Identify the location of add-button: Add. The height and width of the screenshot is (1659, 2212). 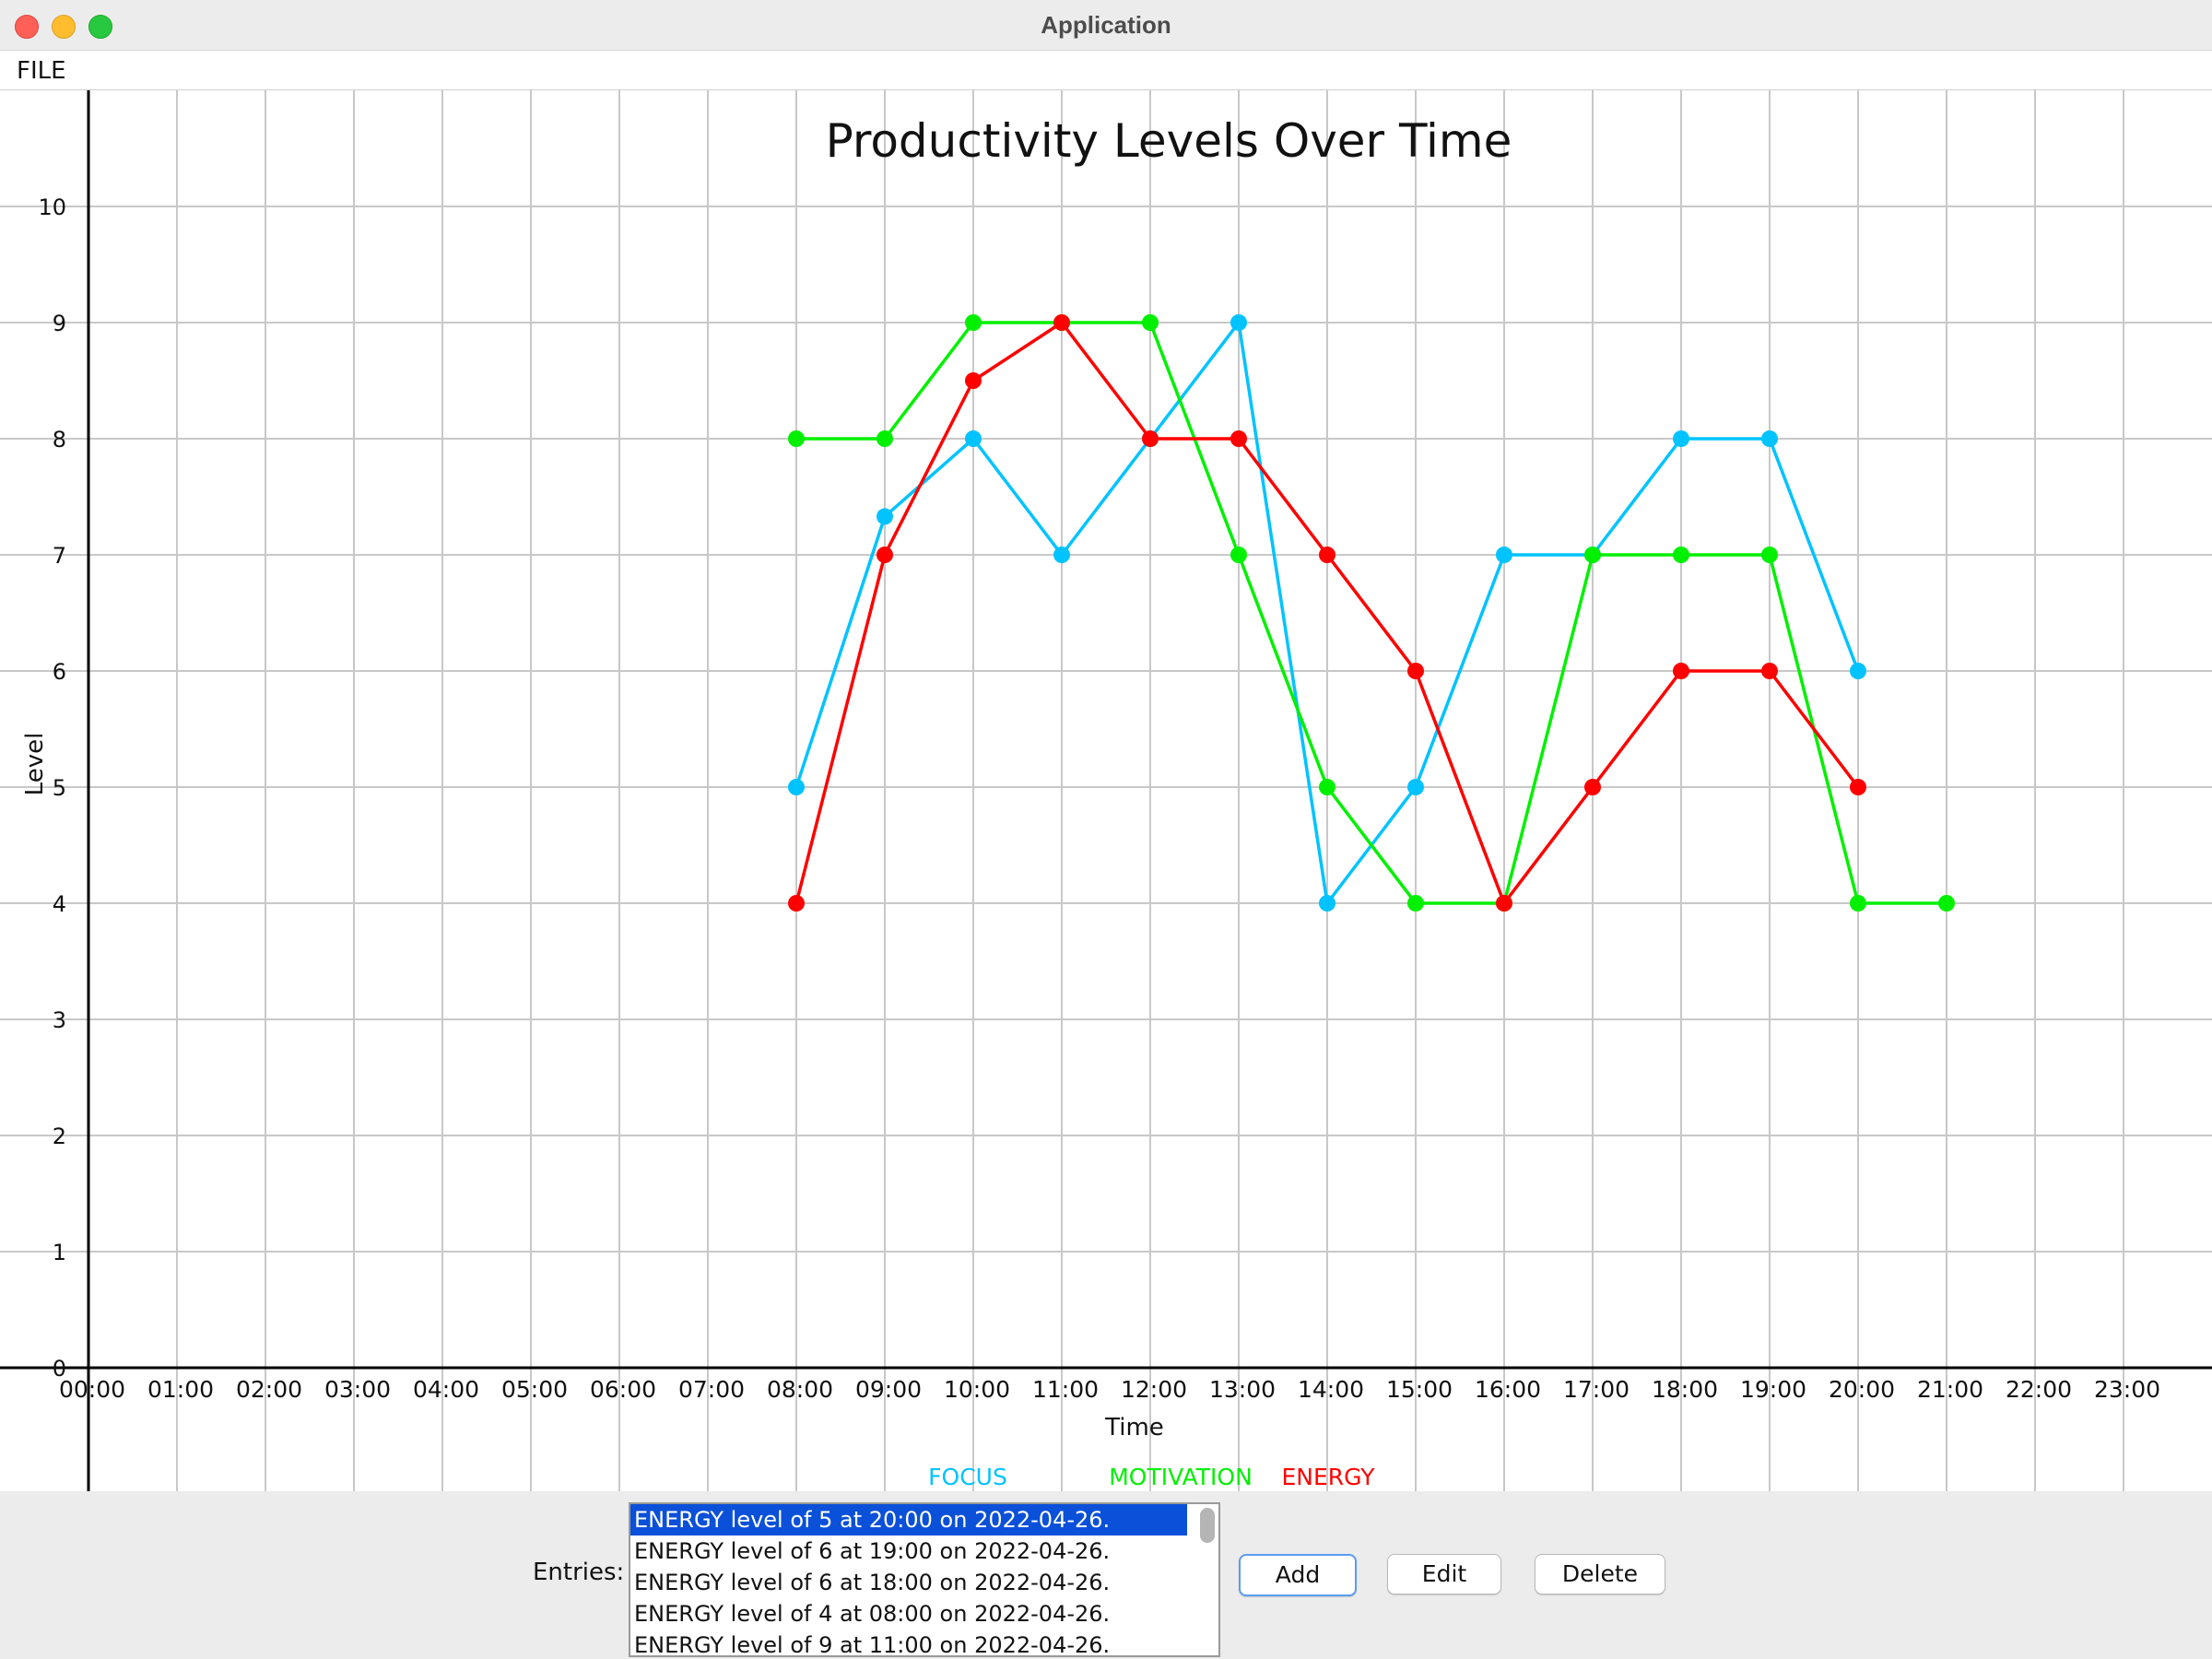
(1298, 1575).